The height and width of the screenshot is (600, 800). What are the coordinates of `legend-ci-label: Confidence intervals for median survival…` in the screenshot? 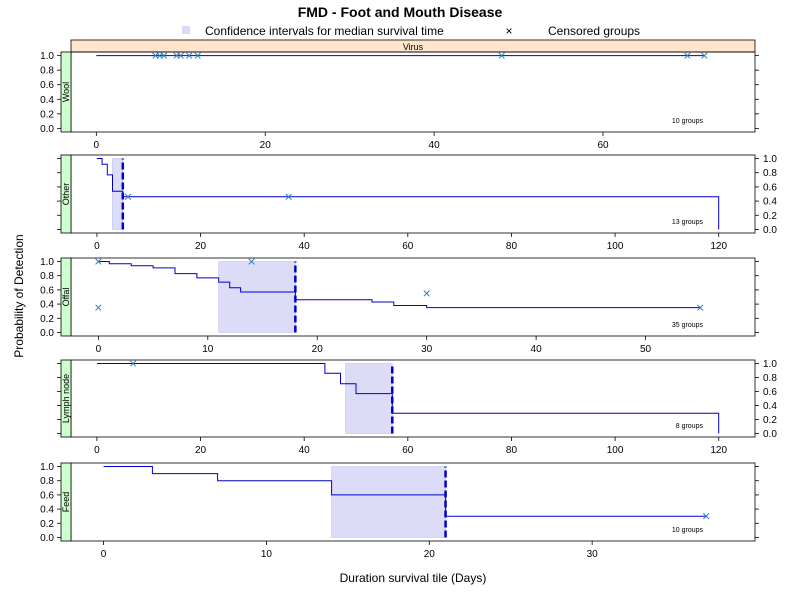 It's located at (324, 31).